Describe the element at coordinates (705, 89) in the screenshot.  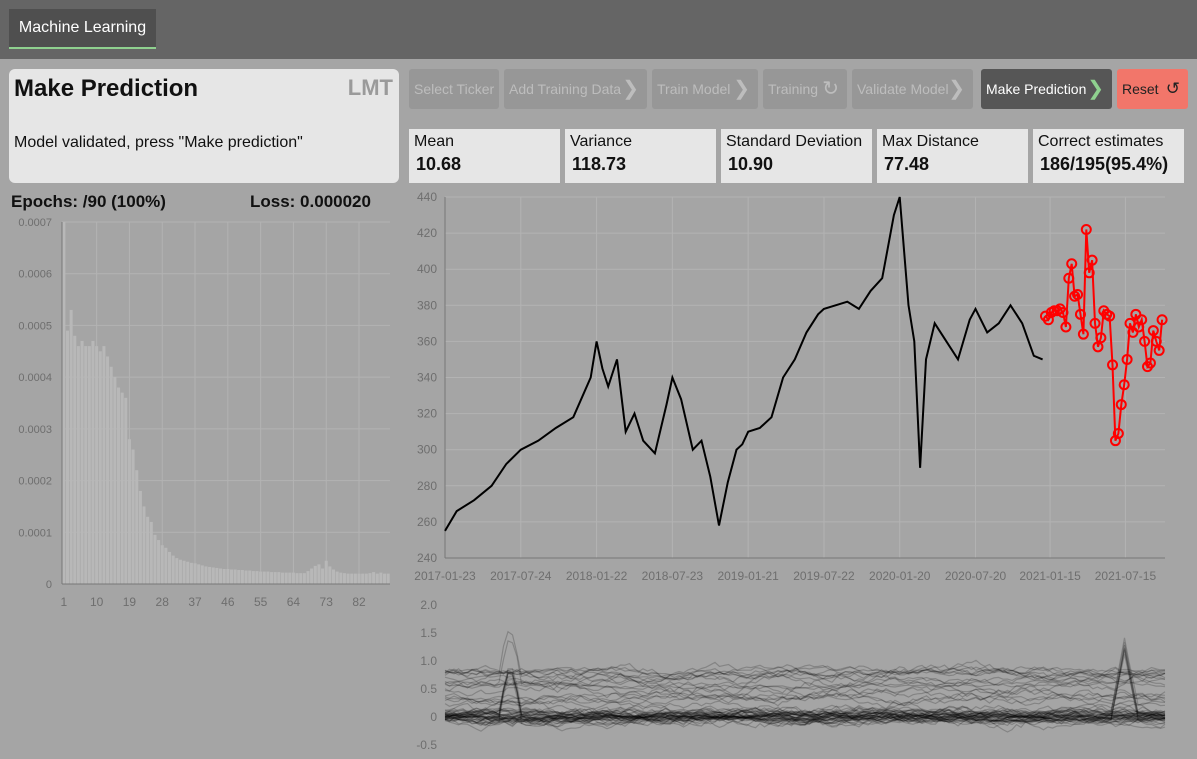
I see `train-model-button: Train Model ❯` at that location.